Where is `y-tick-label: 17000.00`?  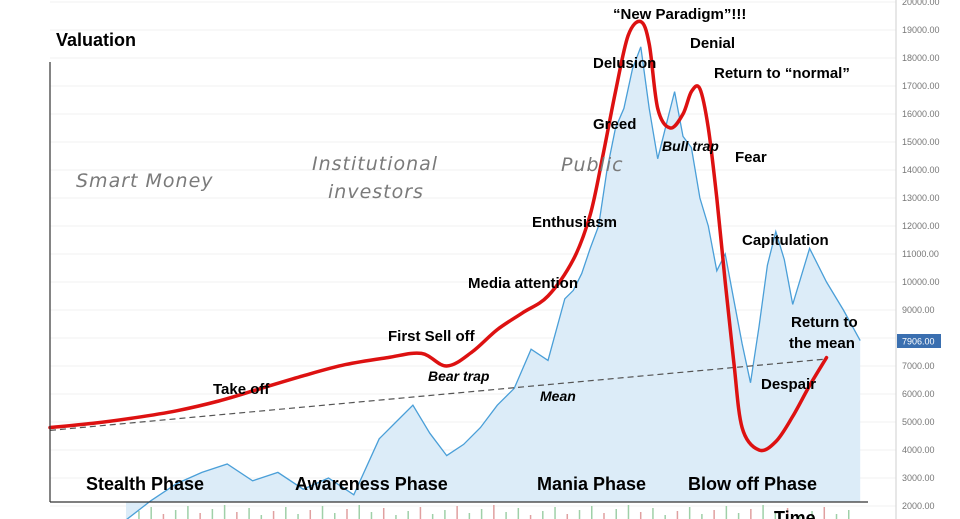
y-tick-label: 17000.00 is located at coordinates (921, 86).